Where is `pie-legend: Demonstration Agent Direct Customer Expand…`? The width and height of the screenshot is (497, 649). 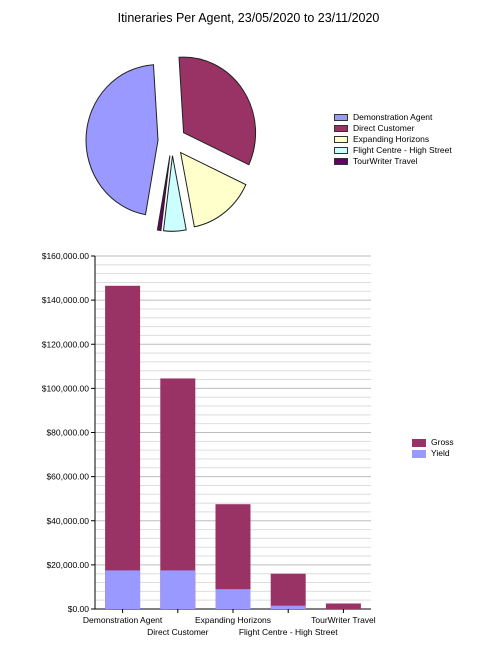
pie-legend: Demonstration Agent Direct Customer Expand… is located at coordinates (393, 139).